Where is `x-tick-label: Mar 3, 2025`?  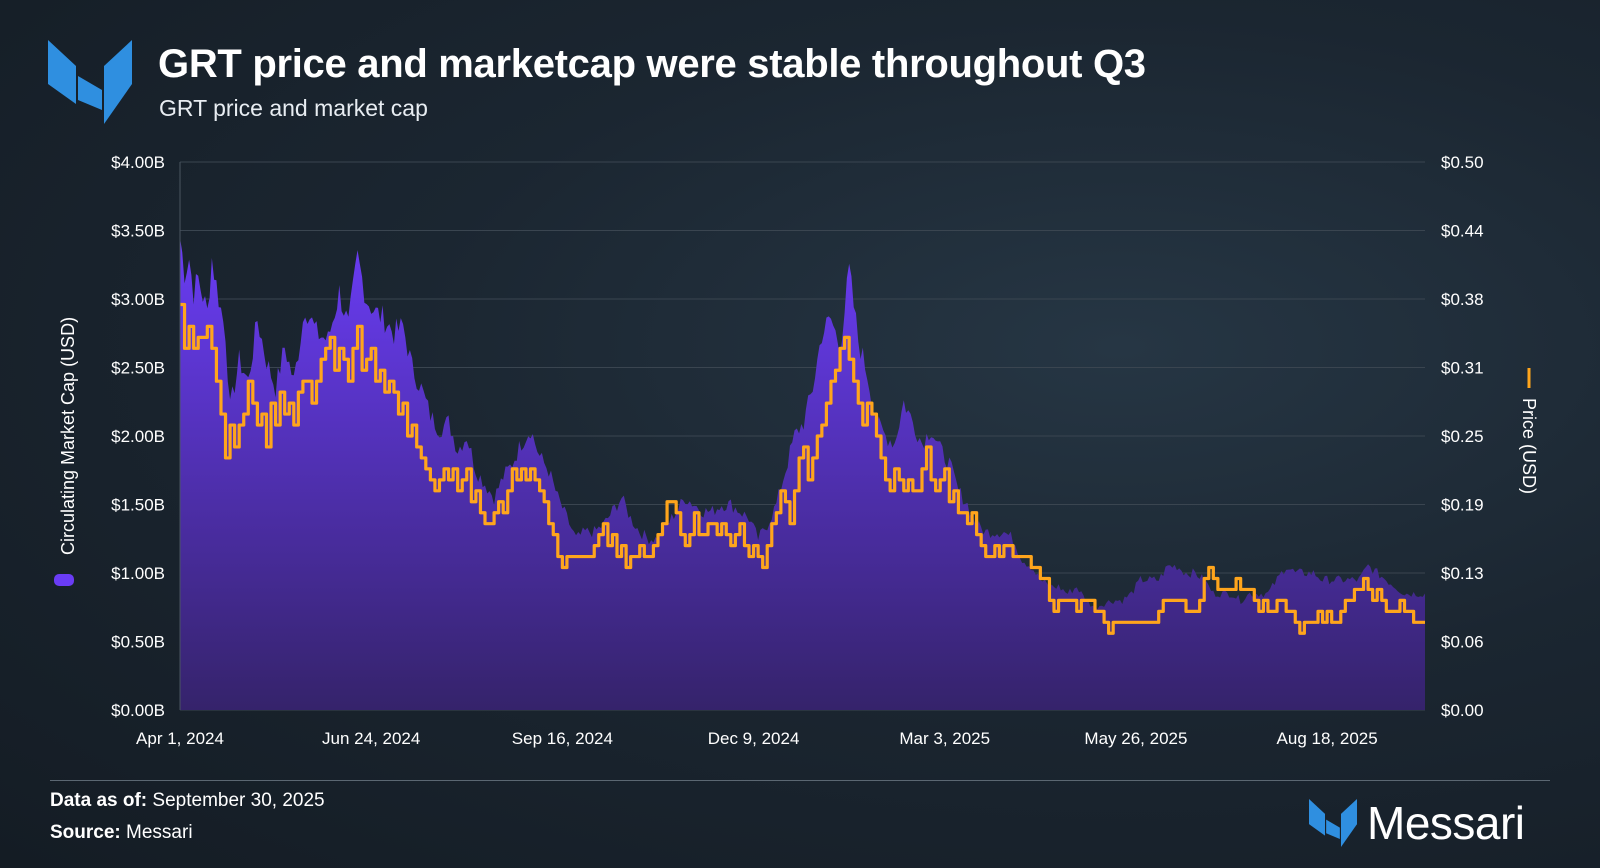
x-tick-label: Mar 3, 2025 is located at coordinates (944, 738).